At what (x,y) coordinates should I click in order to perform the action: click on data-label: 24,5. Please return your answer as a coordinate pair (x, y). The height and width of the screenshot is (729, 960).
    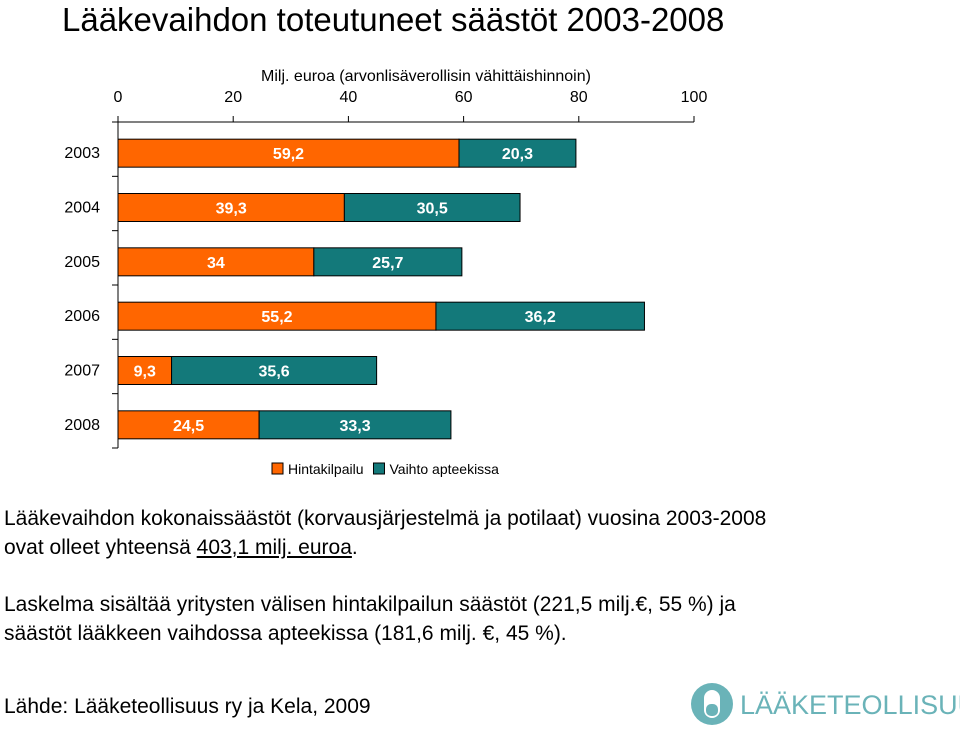
    Looking at the image, I should click on (188, 426).